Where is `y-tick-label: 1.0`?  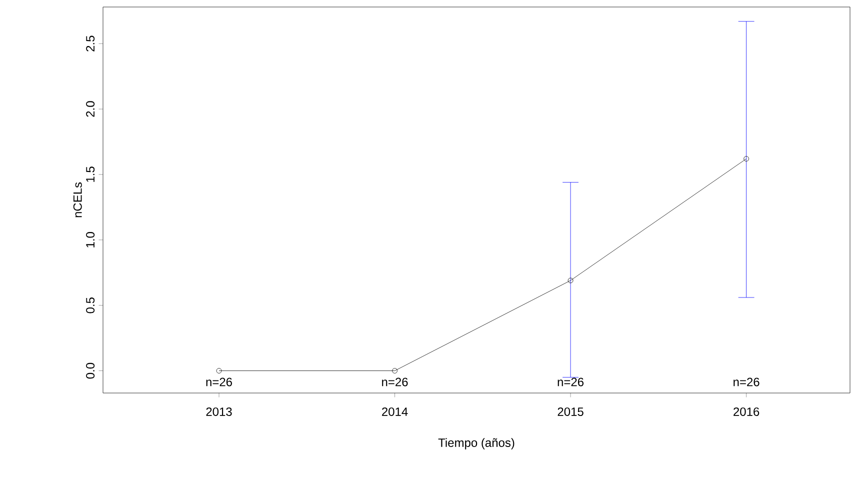 y-tick-label: 1.0 is located at coordinates (90, 240).